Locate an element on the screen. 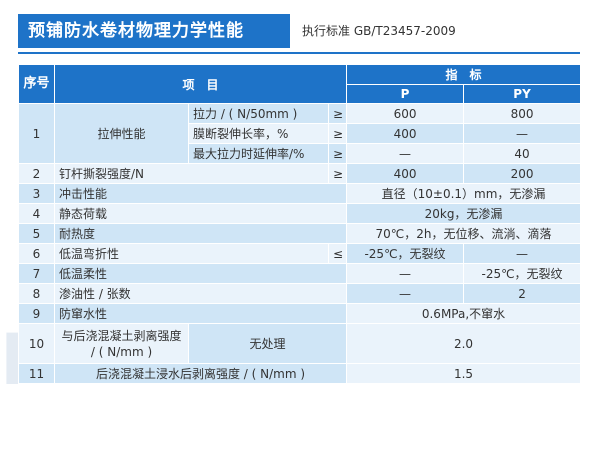  table-row: 7 低温柔性 — -25℃，无裂纹 is located at coordinates (300, 273).